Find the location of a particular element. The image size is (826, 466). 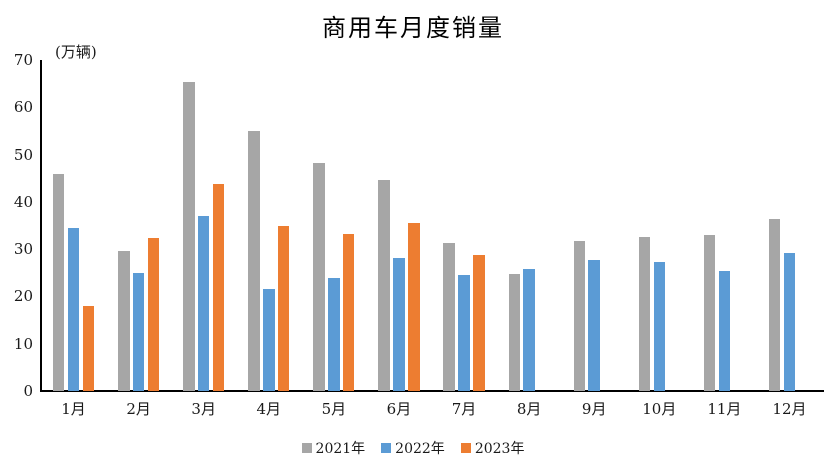

legend-item-2021年: 2021年 is located at coordinates (333, 448).